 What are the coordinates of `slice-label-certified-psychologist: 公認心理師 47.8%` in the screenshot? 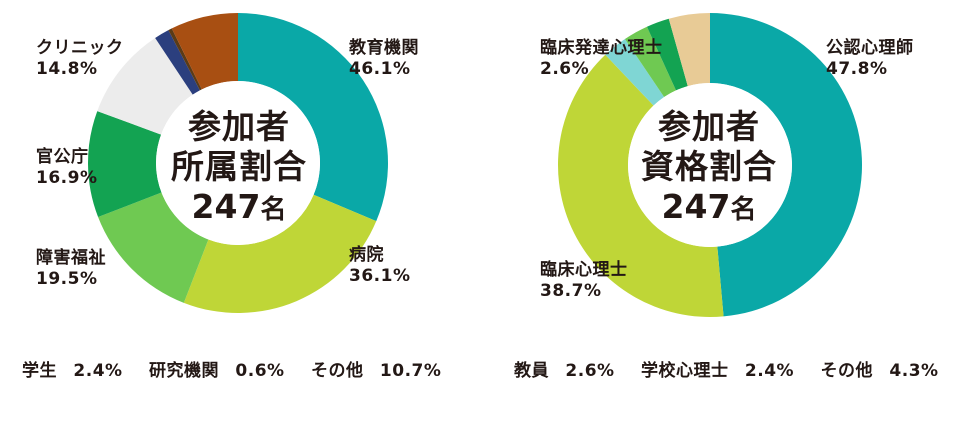 It's located at (870, 58).